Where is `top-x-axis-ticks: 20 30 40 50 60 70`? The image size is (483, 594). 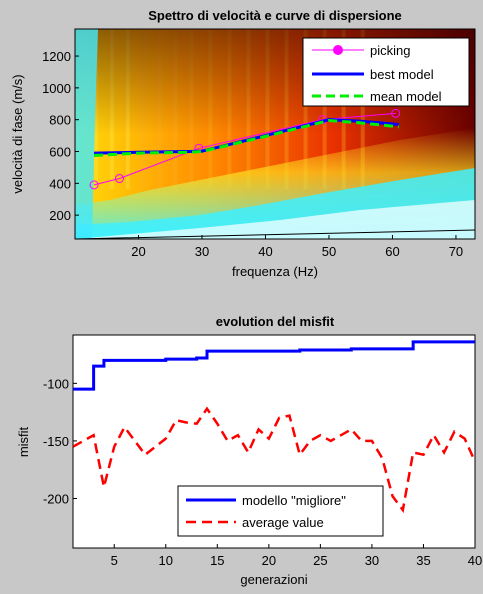 top-x-axis-ticks: 20 30 40 50 60 70 is located at coordinates (297, 247).